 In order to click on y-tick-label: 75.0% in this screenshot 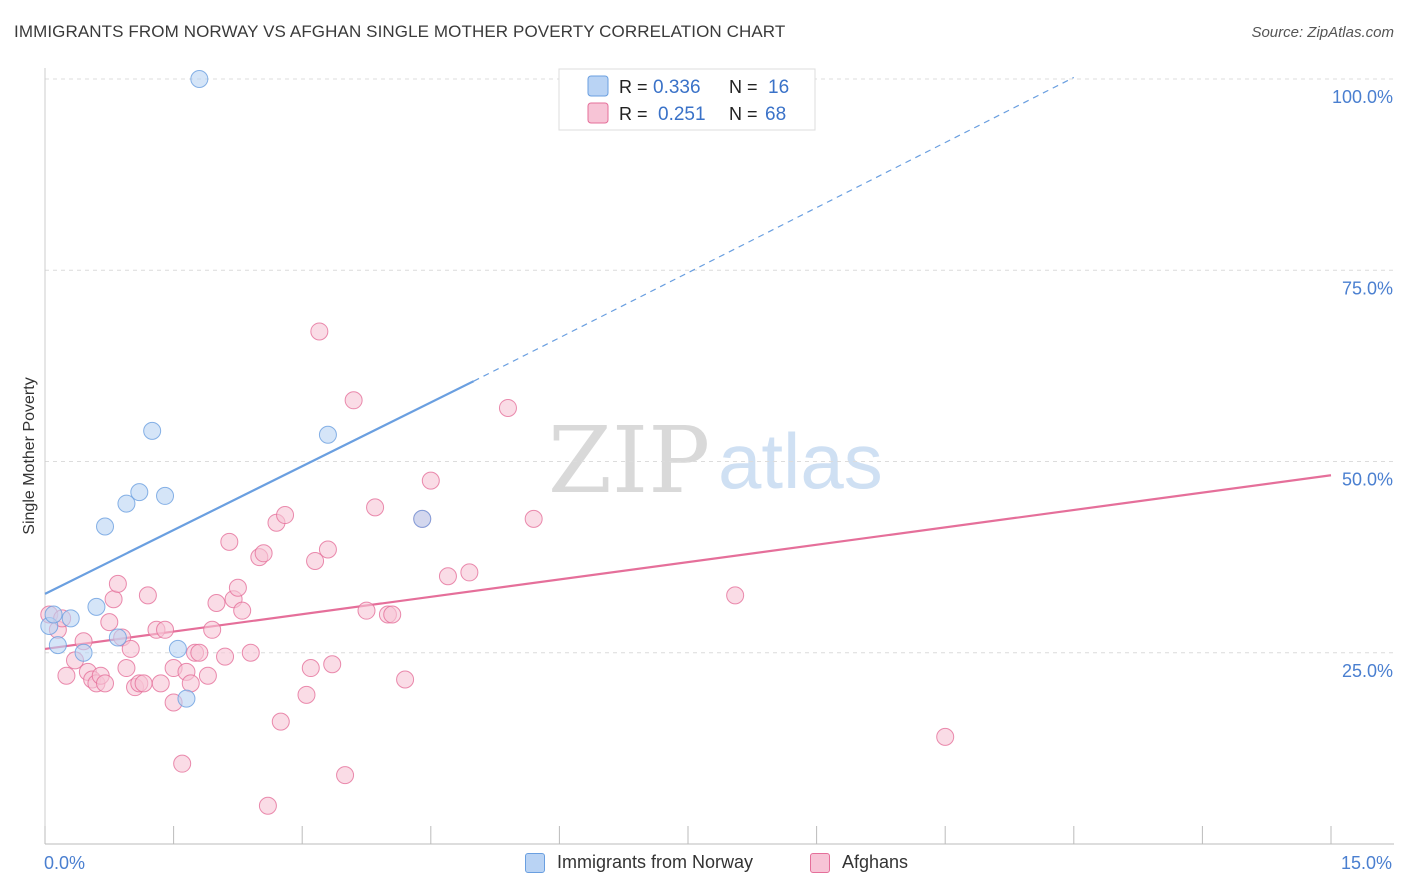, I will do `click(1367, 288)`.